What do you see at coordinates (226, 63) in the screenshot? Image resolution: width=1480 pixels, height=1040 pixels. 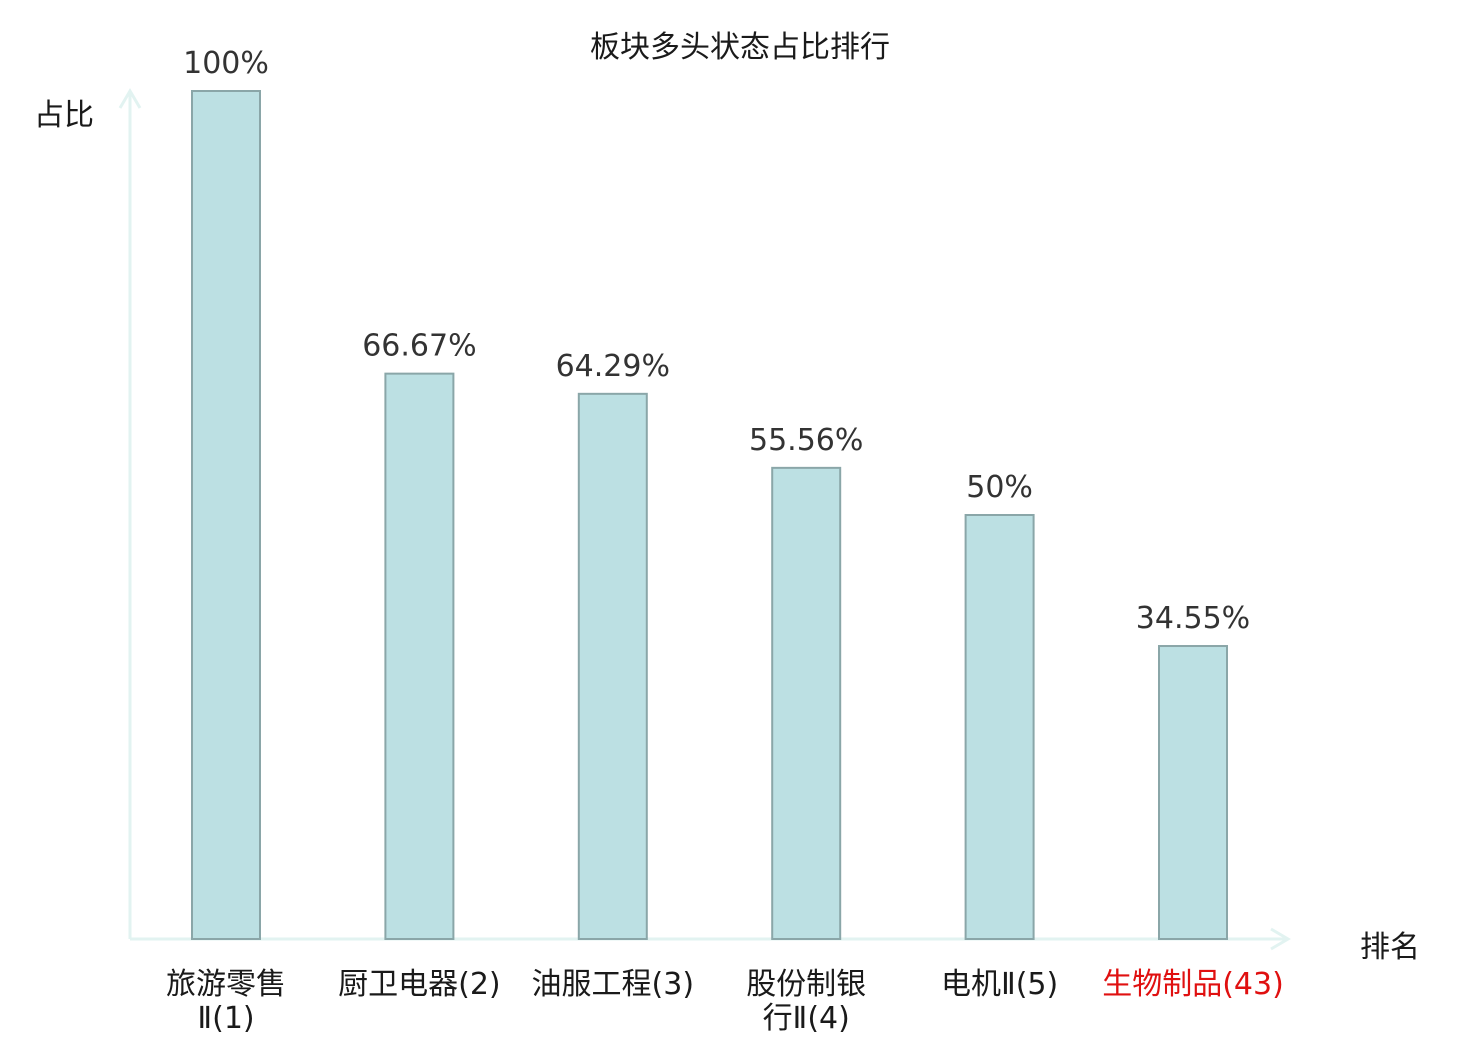 I see `data-label: 100%` at bounding box center [226, 63].